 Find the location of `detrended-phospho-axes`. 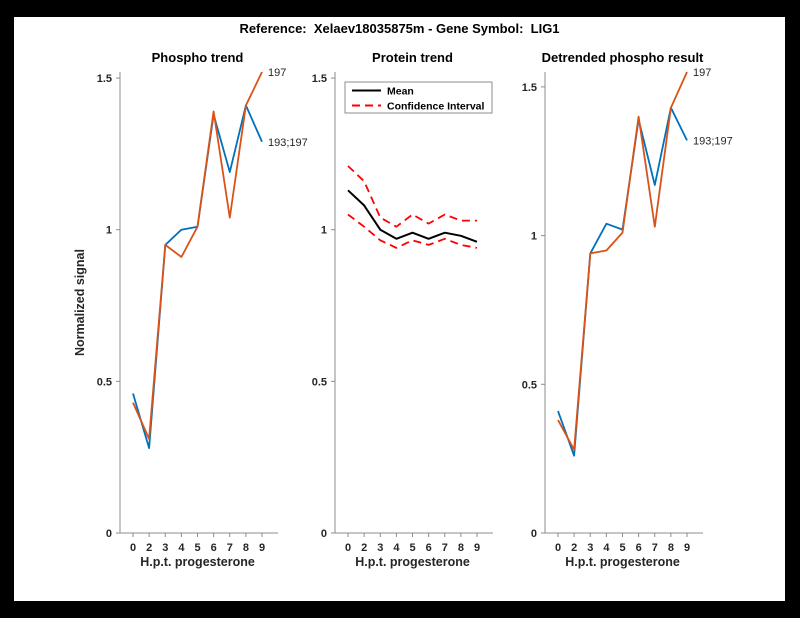

detrended-phospho-axes is located at coordinates (623, 303).